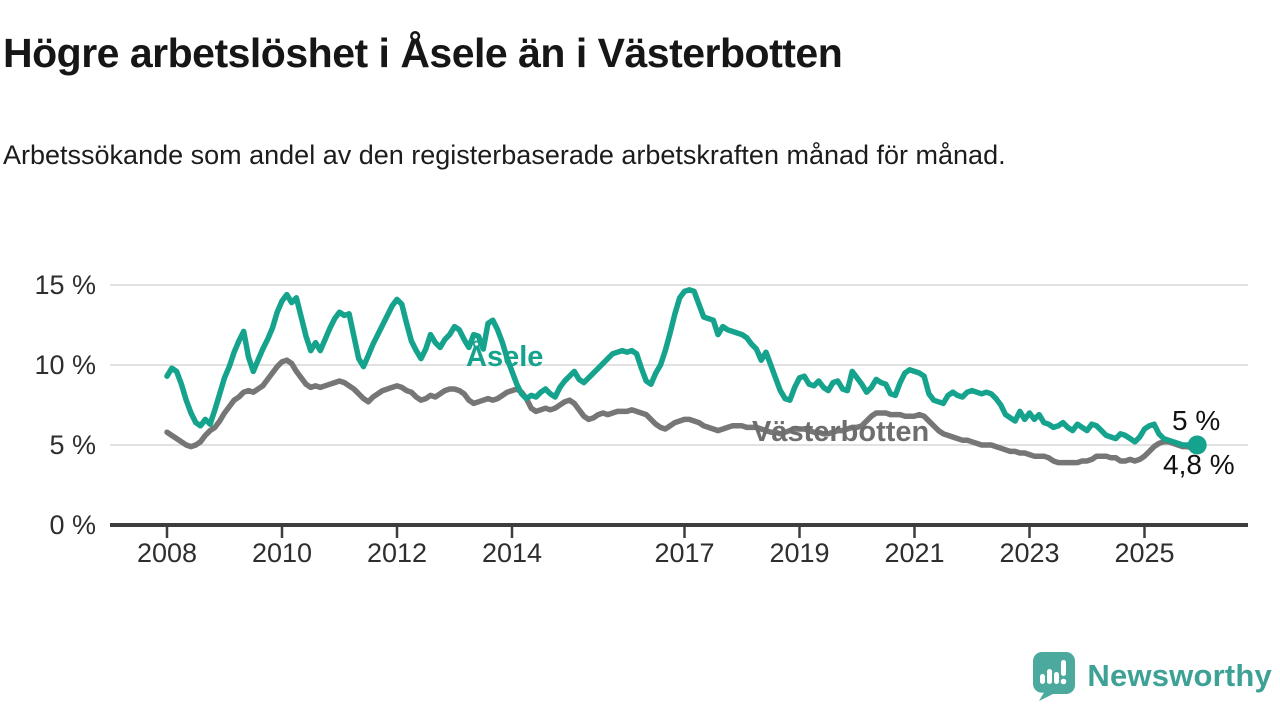 The height and width of the screenshot is (720, 1280). Describe the element at coordinates (914, 553) in the screenshot. I see `x-tick-label-2021: 2021` at that location.